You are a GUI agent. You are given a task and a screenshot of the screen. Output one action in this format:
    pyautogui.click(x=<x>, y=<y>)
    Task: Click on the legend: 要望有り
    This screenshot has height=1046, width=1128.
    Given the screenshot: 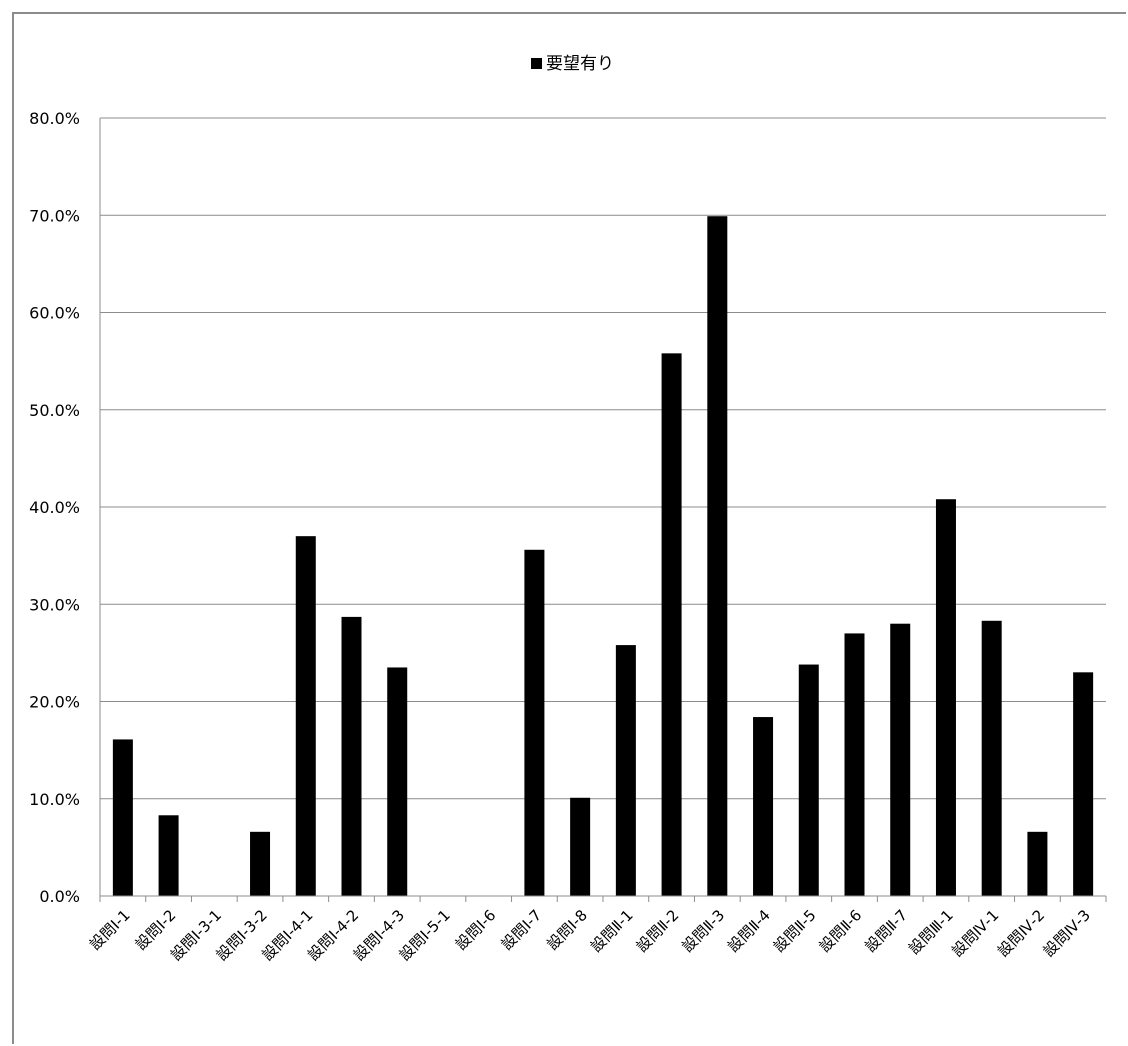 What is the action you would take?
    pyautogui.click(x=572, y=64)
    